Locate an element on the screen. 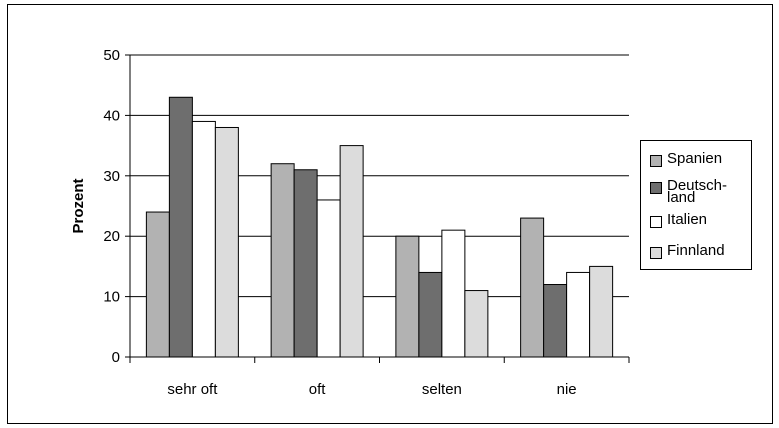 This screenshot has height=428, width=779. y-tick-label: 10 is located at coordinates (111, 297).